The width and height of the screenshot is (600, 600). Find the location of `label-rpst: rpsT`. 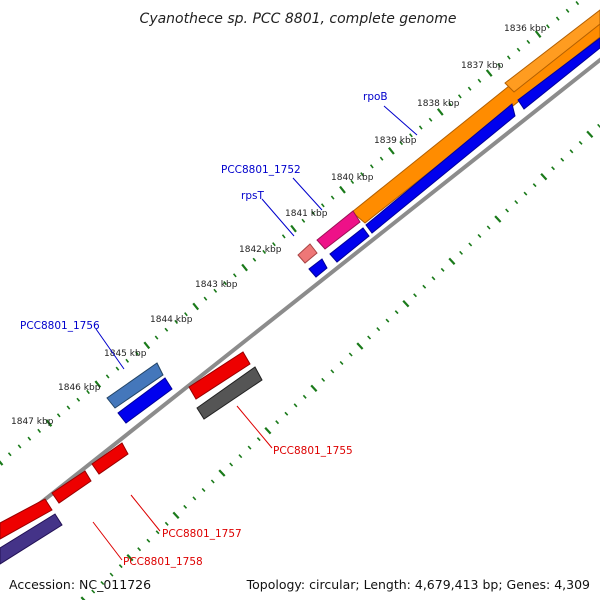

label-rpst: rpsT is located at coordinates (252, 196).